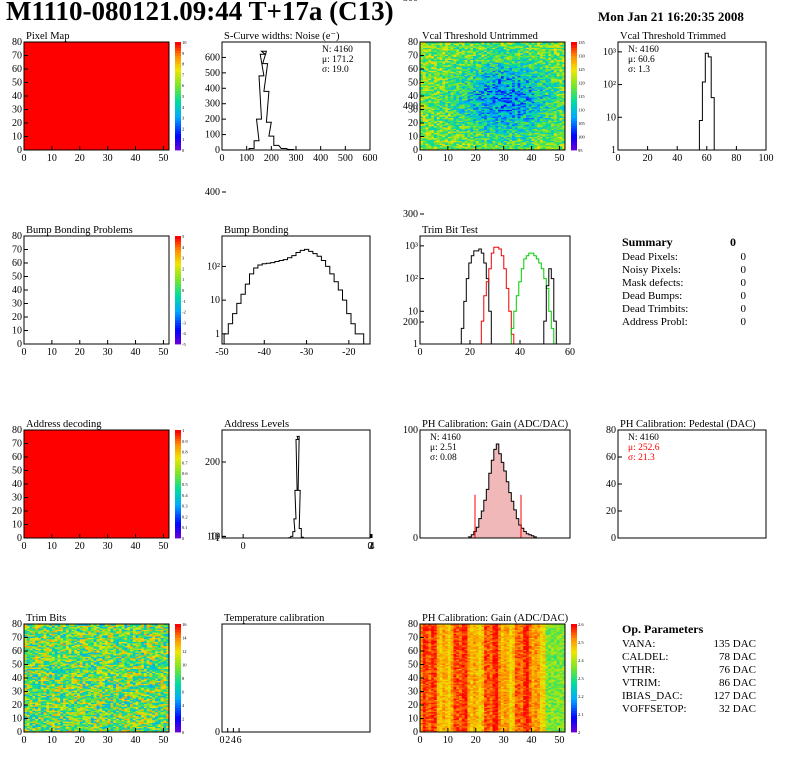 The width and height of the screenshot is (796, 772). What do you see at coordinates (574, 106) in the screenshot?
I see `color-scale-bin` at bounding box center [574, 106].